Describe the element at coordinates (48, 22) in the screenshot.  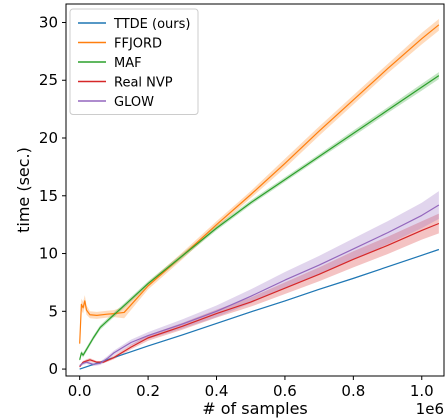
I see `y-tick-label: 30` at that location.